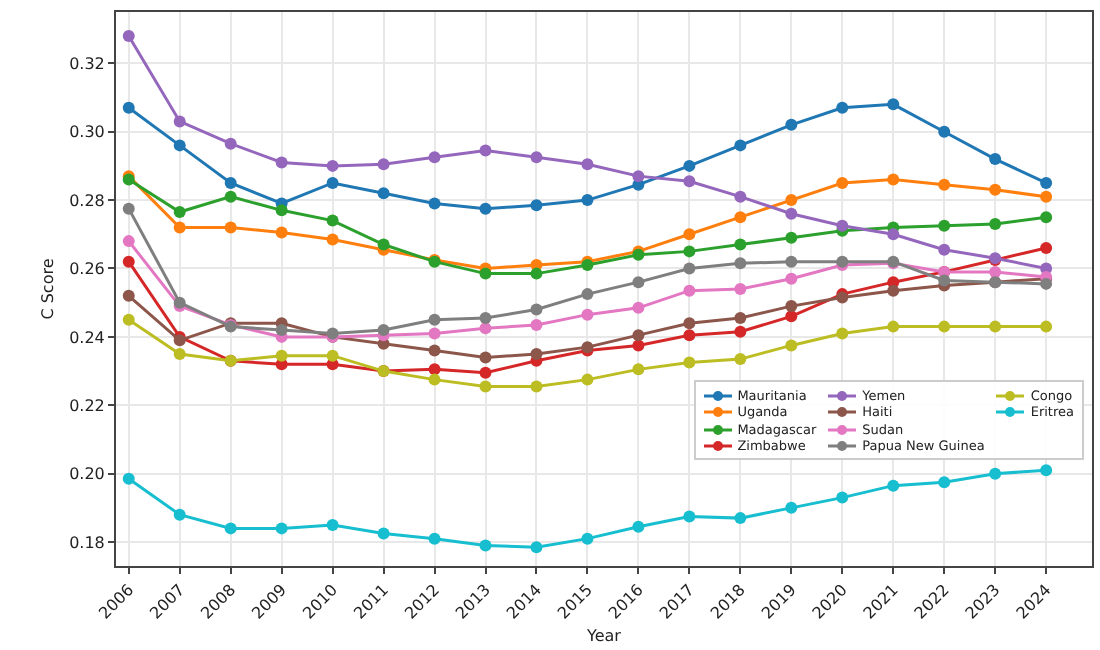 This screenshot has width=1100, height=650. I want to click on y-tick-label: 0.32, so click(87, 63).